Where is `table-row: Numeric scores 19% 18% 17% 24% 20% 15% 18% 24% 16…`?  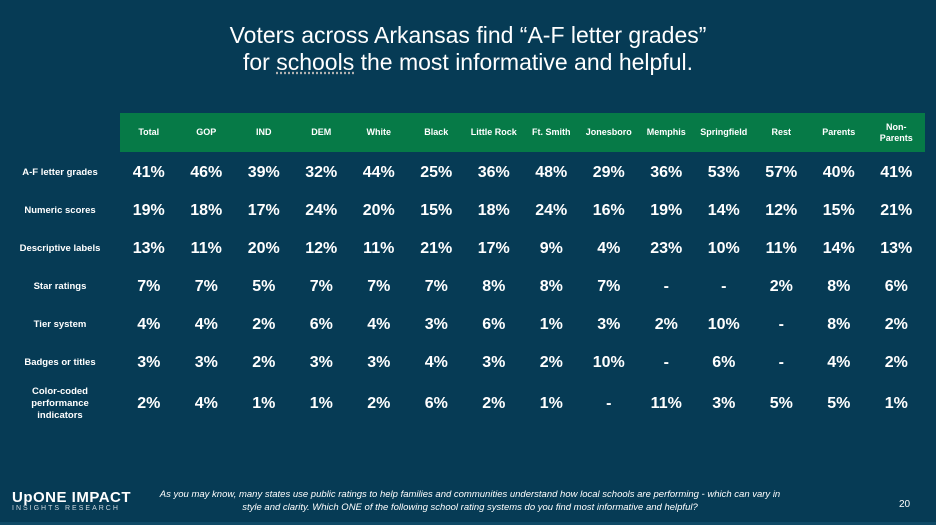 table-row: Numeric scores 19% 18% 17% 24% 20% 15% 18% 24% 16… is located at coordinates (462, 211).